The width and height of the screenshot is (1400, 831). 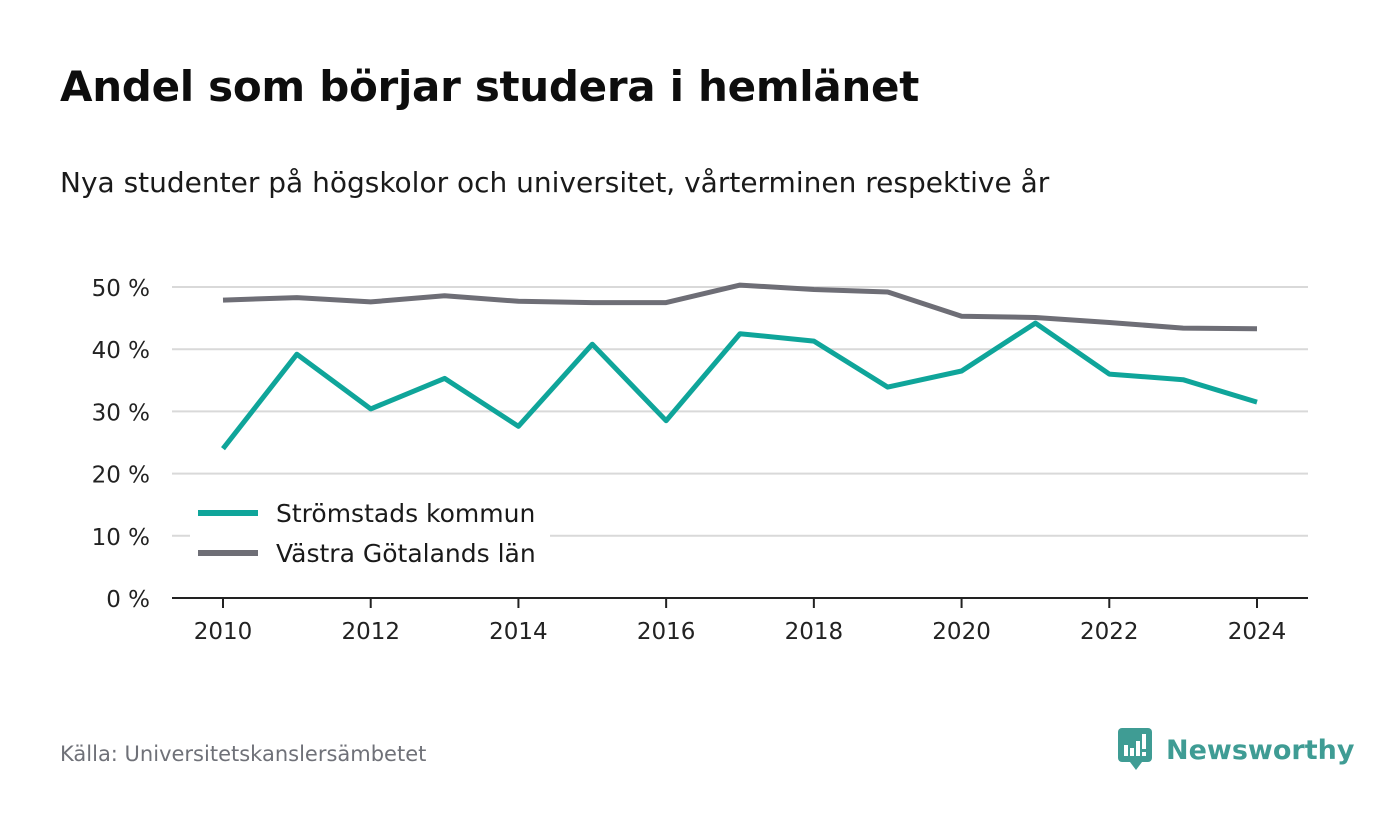 What do you see at coordinates (405, 513) in the screenshot?
I see `legend-label: Strömstads kommun` at bounding box center [405, 513].